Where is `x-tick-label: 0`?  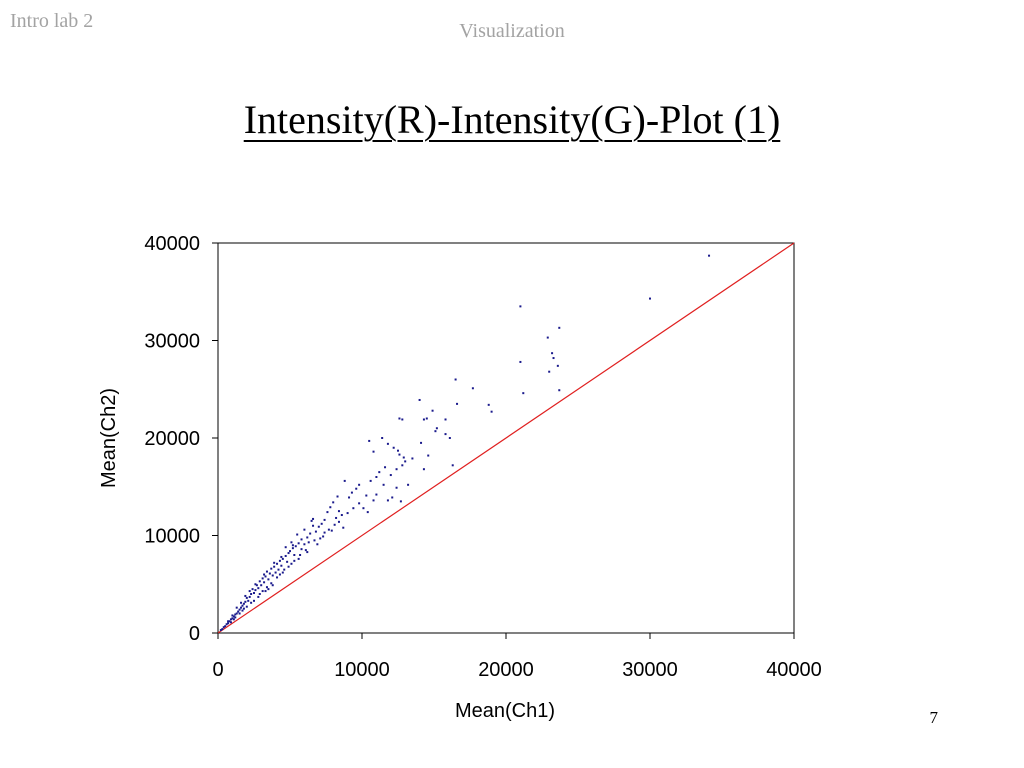
x-tick-label: 0 is located at coordinates (217, 670).